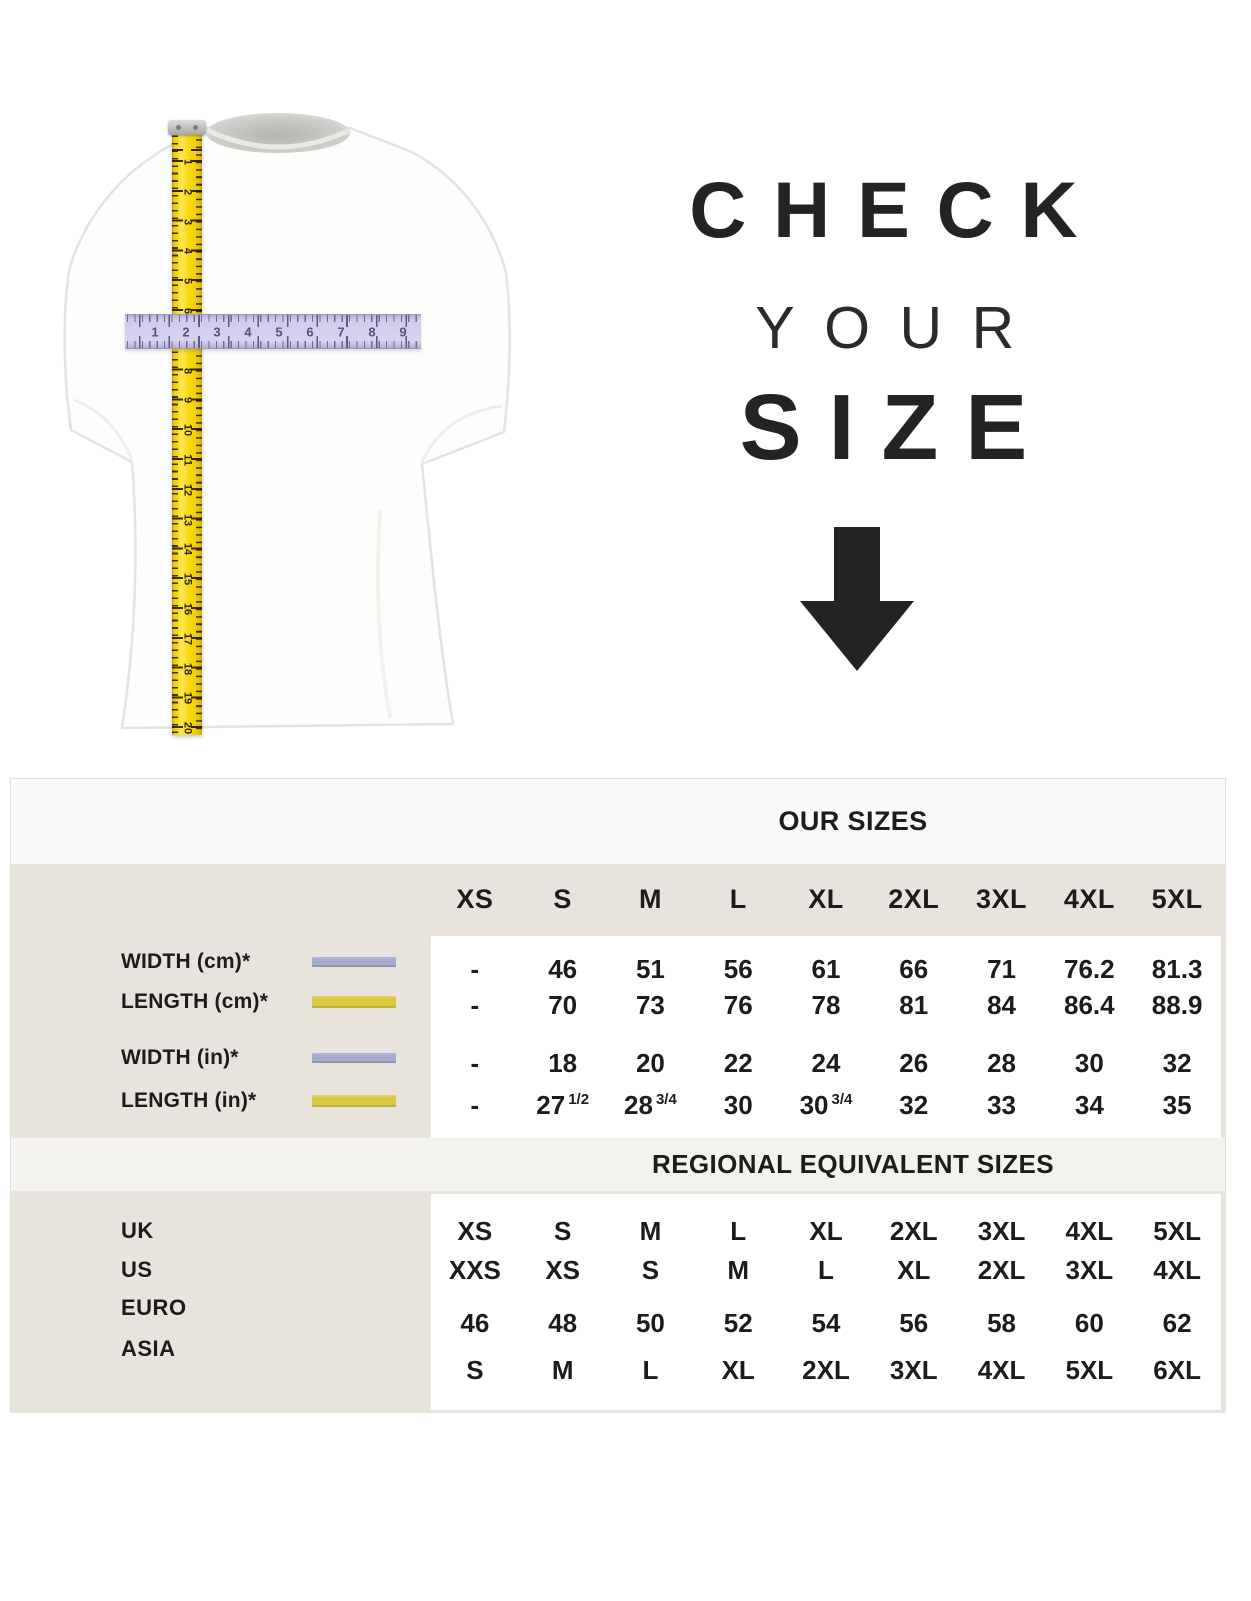 The image size is (1251, 1601). I want to click on size-value-cell: 18, so click(563, 1062).